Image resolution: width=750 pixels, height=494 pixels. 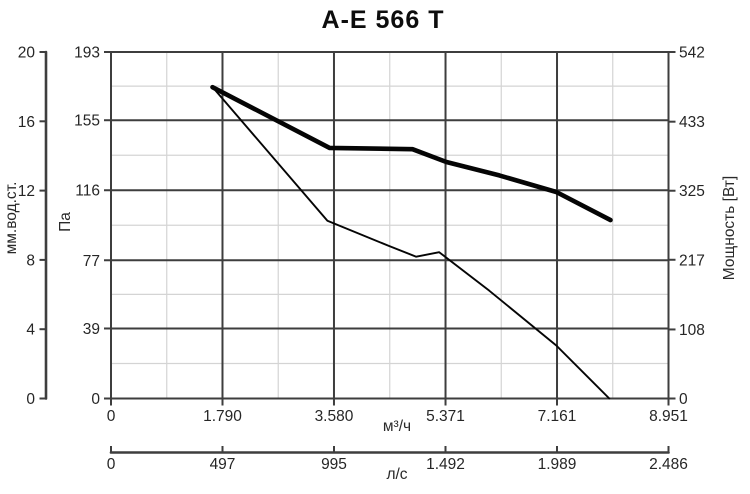 What do you see at coordinates (683, 399) in the screenshot?
I see `tick-label-power: 0` at bounding box center [683, 399].